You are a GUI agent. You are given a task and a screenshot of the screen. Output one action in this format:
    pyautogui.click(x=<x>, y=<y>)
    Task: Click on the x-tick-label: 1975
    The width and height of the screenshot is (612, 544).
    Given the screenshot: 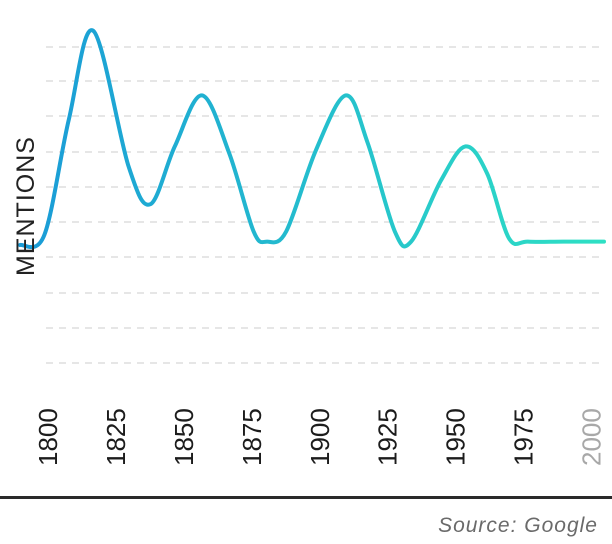 What is the action you would take?
    pyautogui.click(x=524, y=437)
    